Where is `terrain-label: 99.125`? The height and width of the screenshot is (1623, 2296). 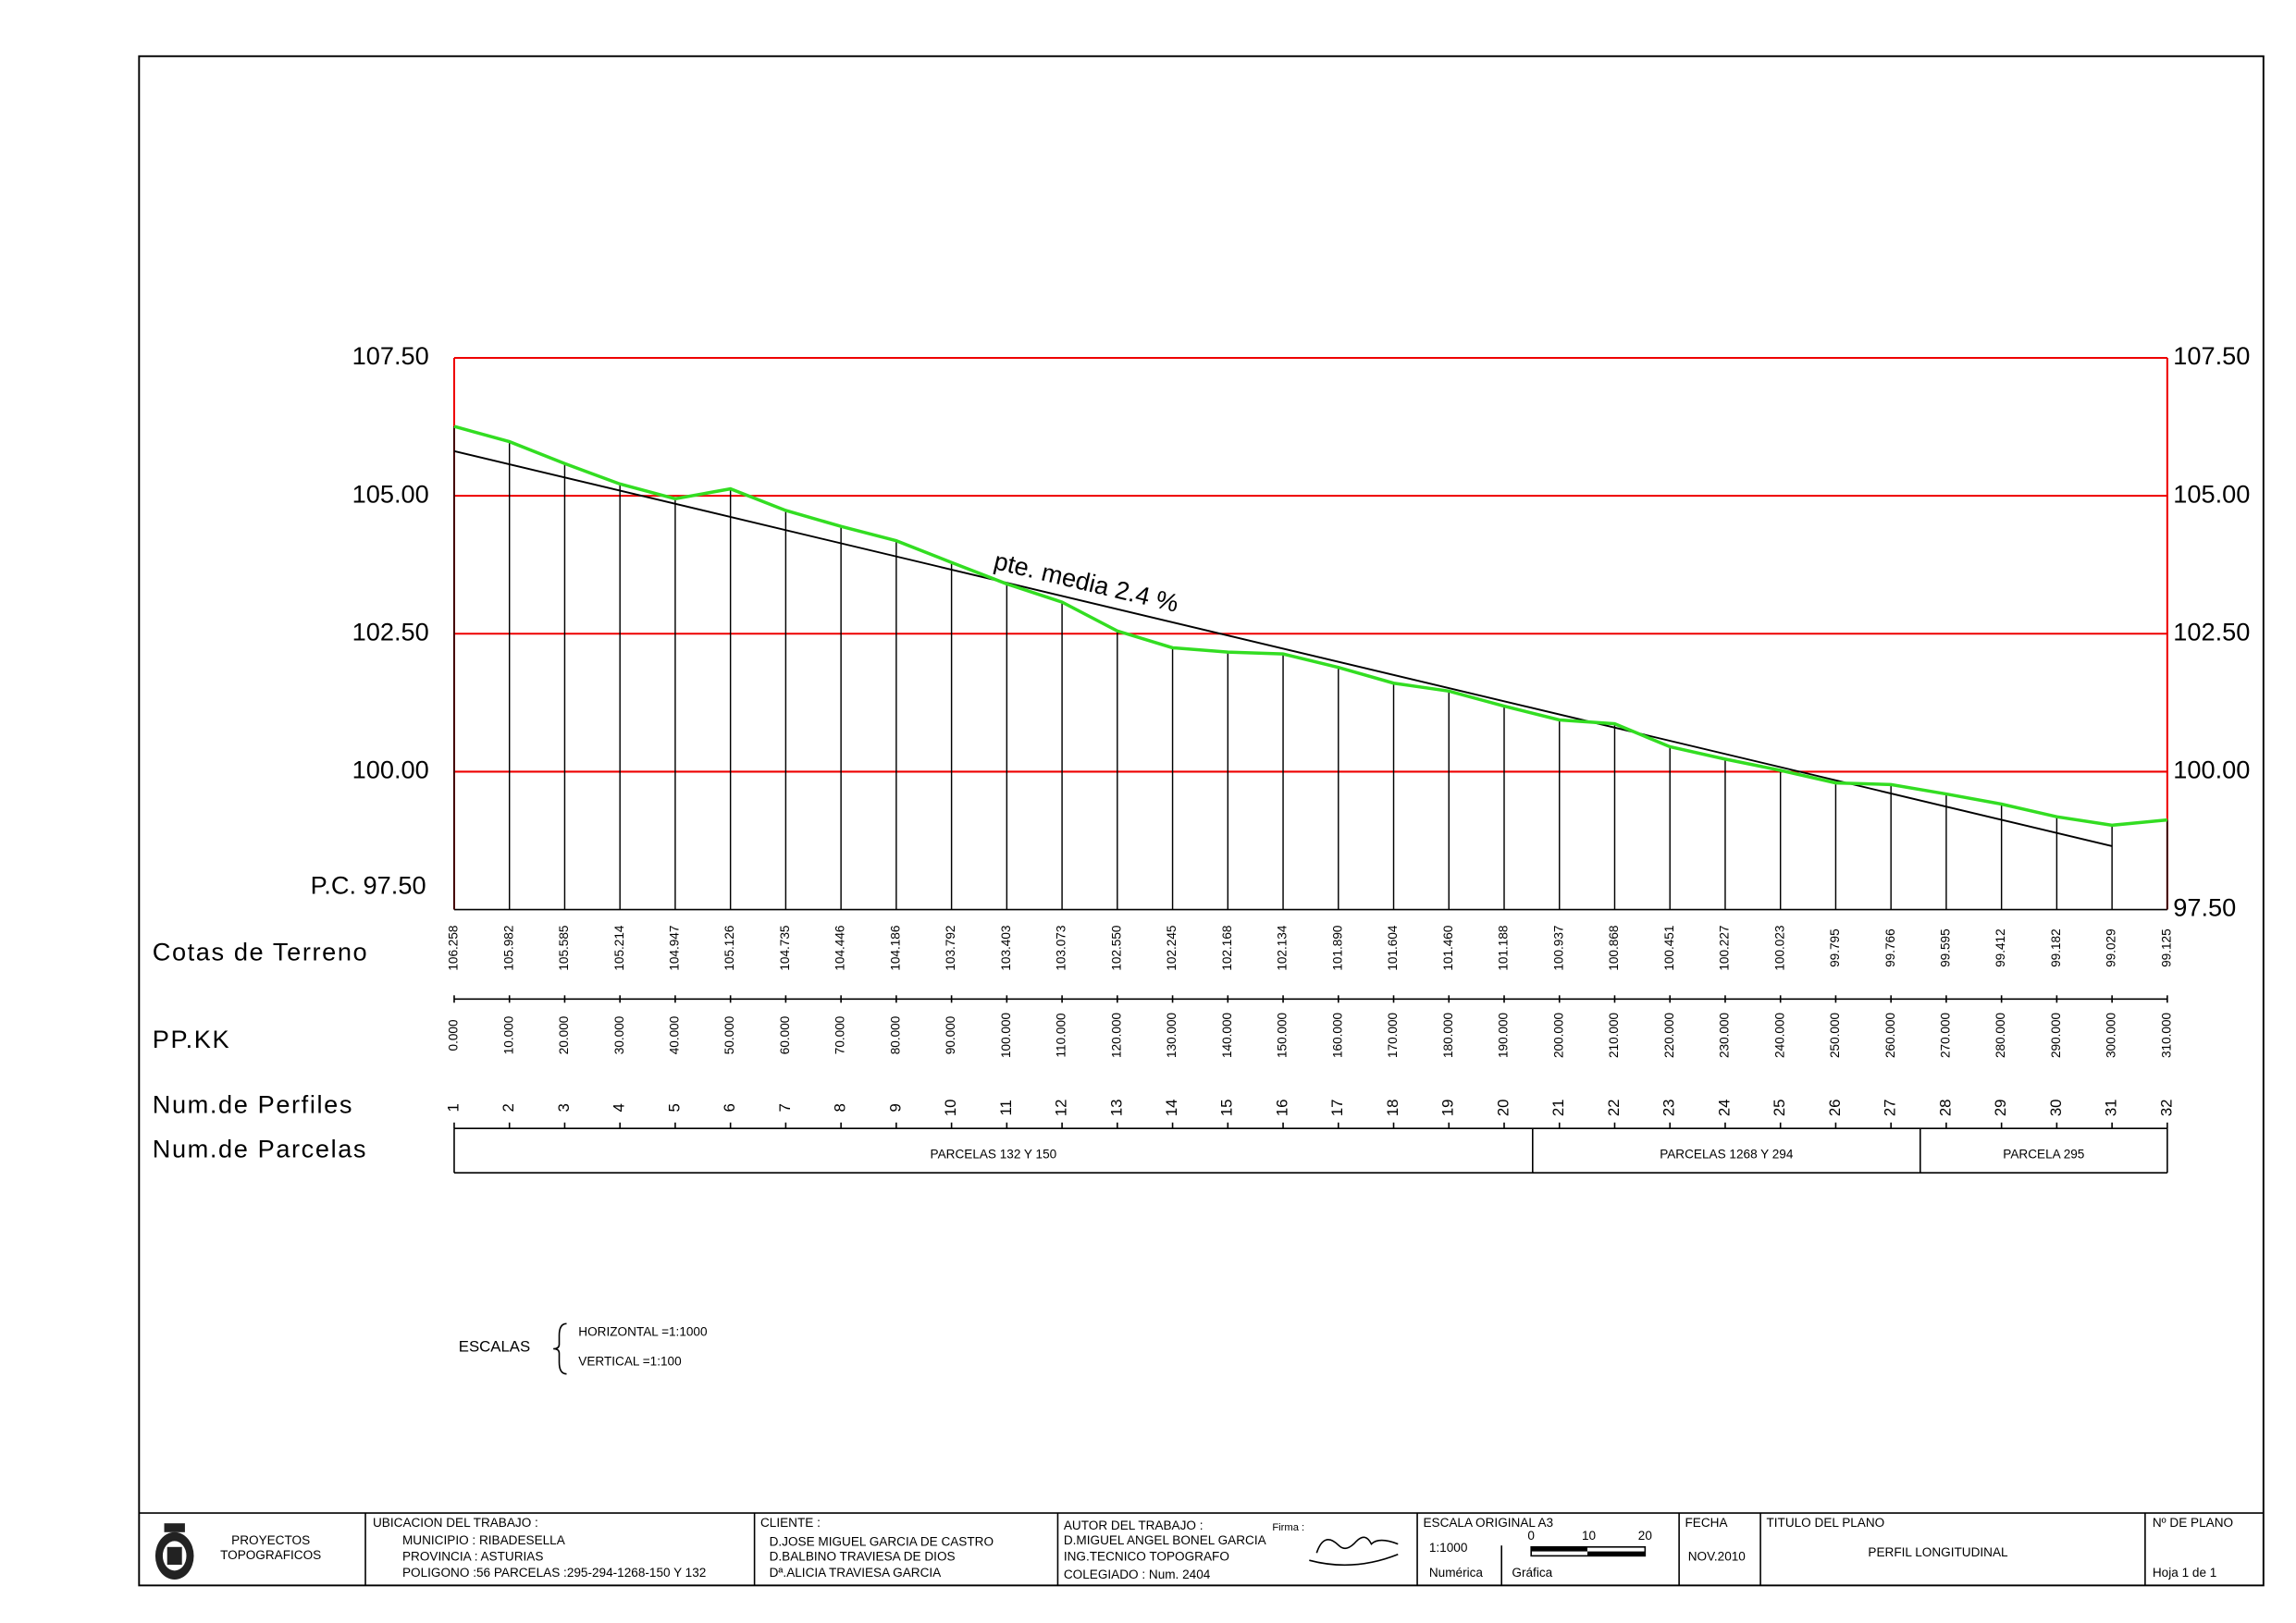
terrain-label: 99.125 is located at coordinates (2166, 947).